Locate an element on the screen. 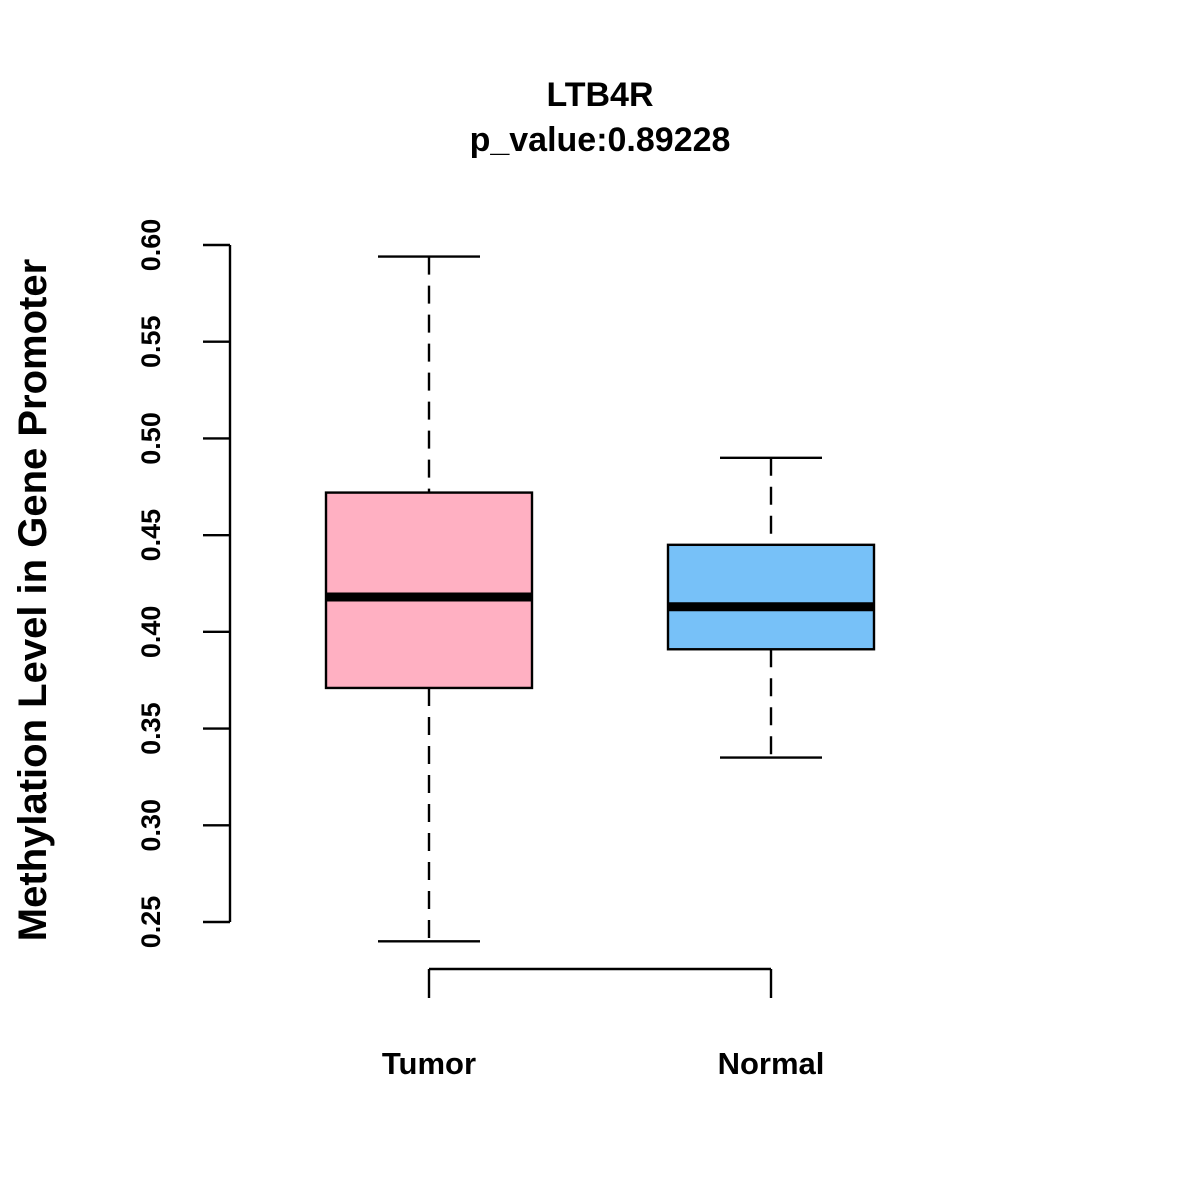 The height and width of the screenshot is (1200, 1200). y-axis: 0.25 0.30 0.35 0.40 0.45 0.50 0.55 0.60 is located at coordinates (184, 584).